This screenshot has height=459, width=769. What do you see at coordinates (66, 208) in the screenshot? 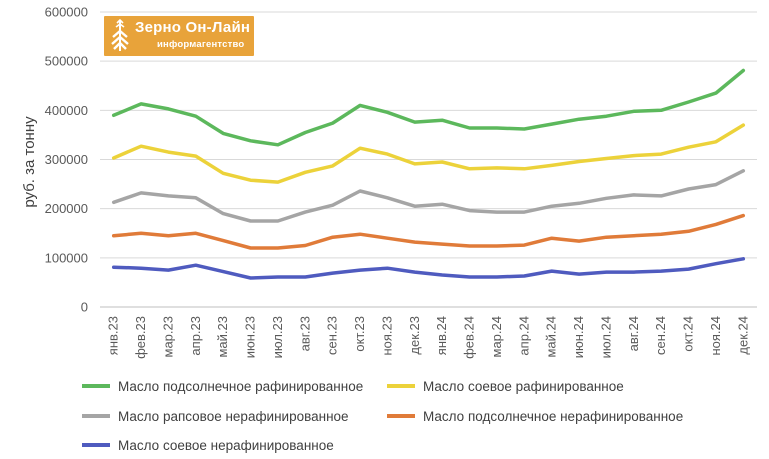
I see `y-tick-label: 200000` at bounding box center [66, 208].